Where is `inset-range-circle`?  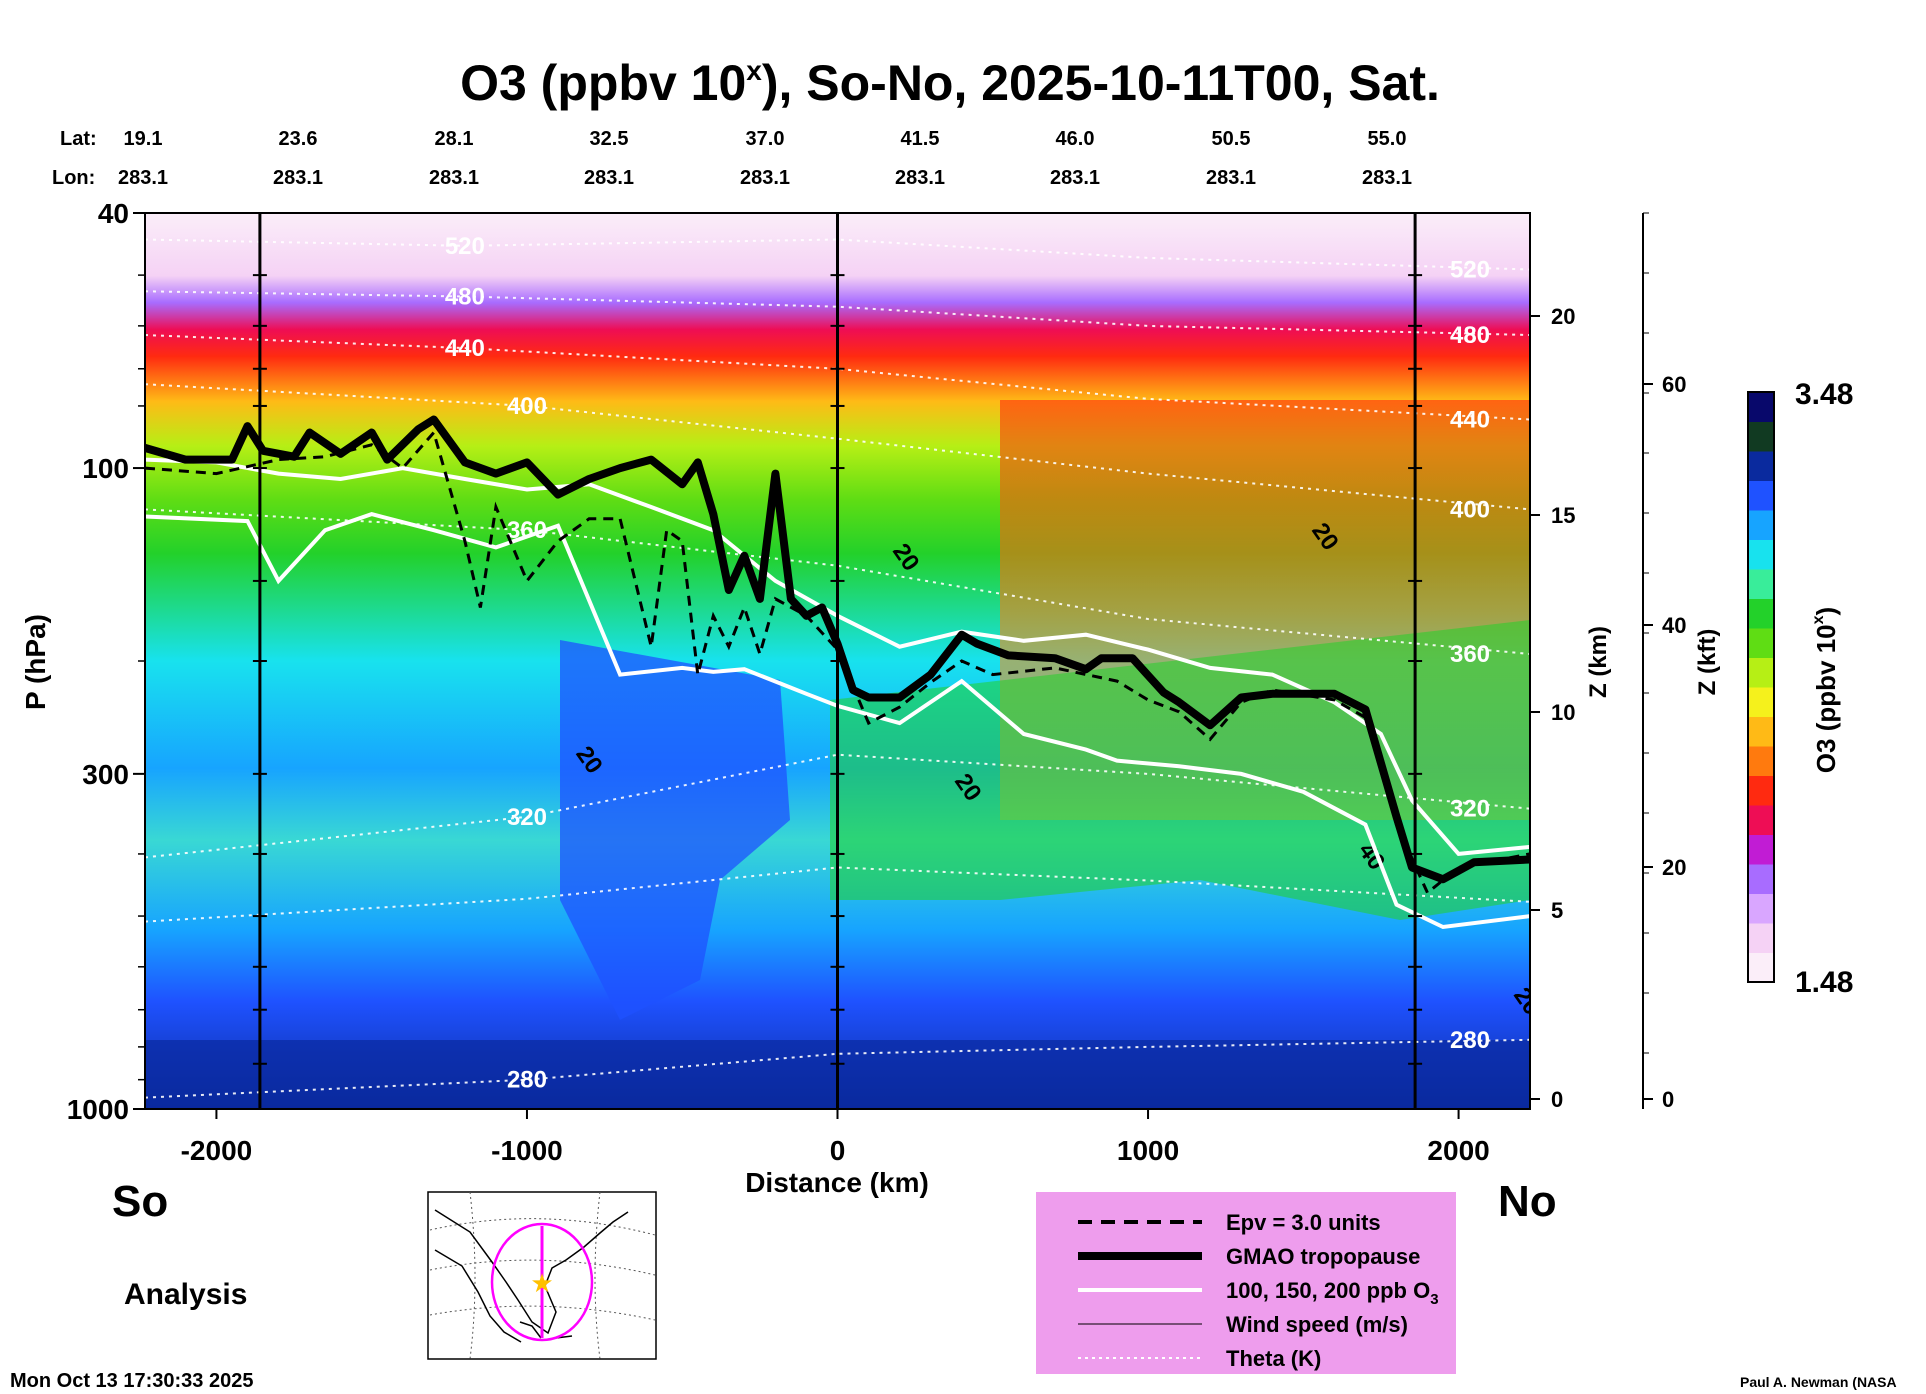
inset-range-circle is located at coordinates (542, 1282).